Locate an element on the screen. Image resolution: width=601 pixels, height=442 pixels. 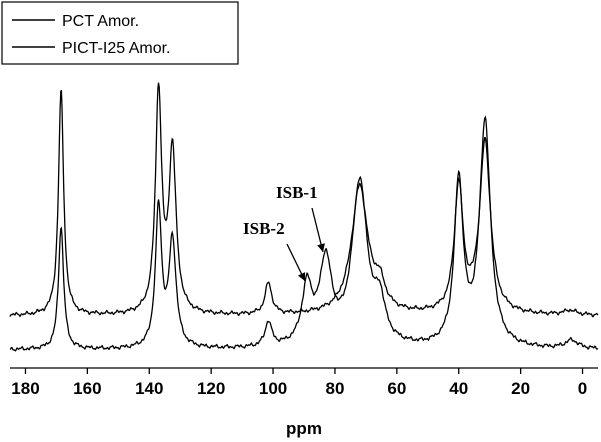
x-tick-label: 120 is located at coordinates (211, 388).